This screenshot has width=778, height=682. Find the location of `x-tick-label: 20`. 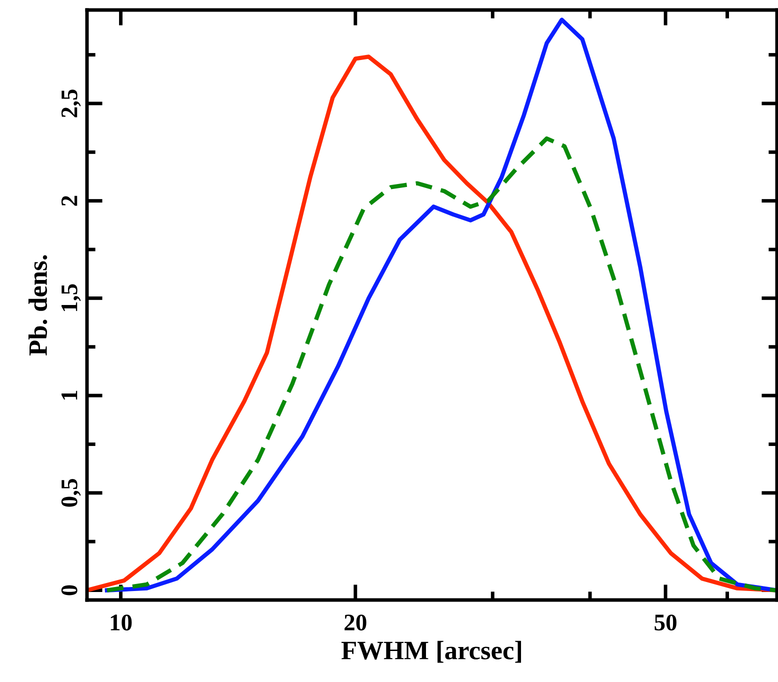

x-tick-label: 20 is located at coordinates (355, 622).